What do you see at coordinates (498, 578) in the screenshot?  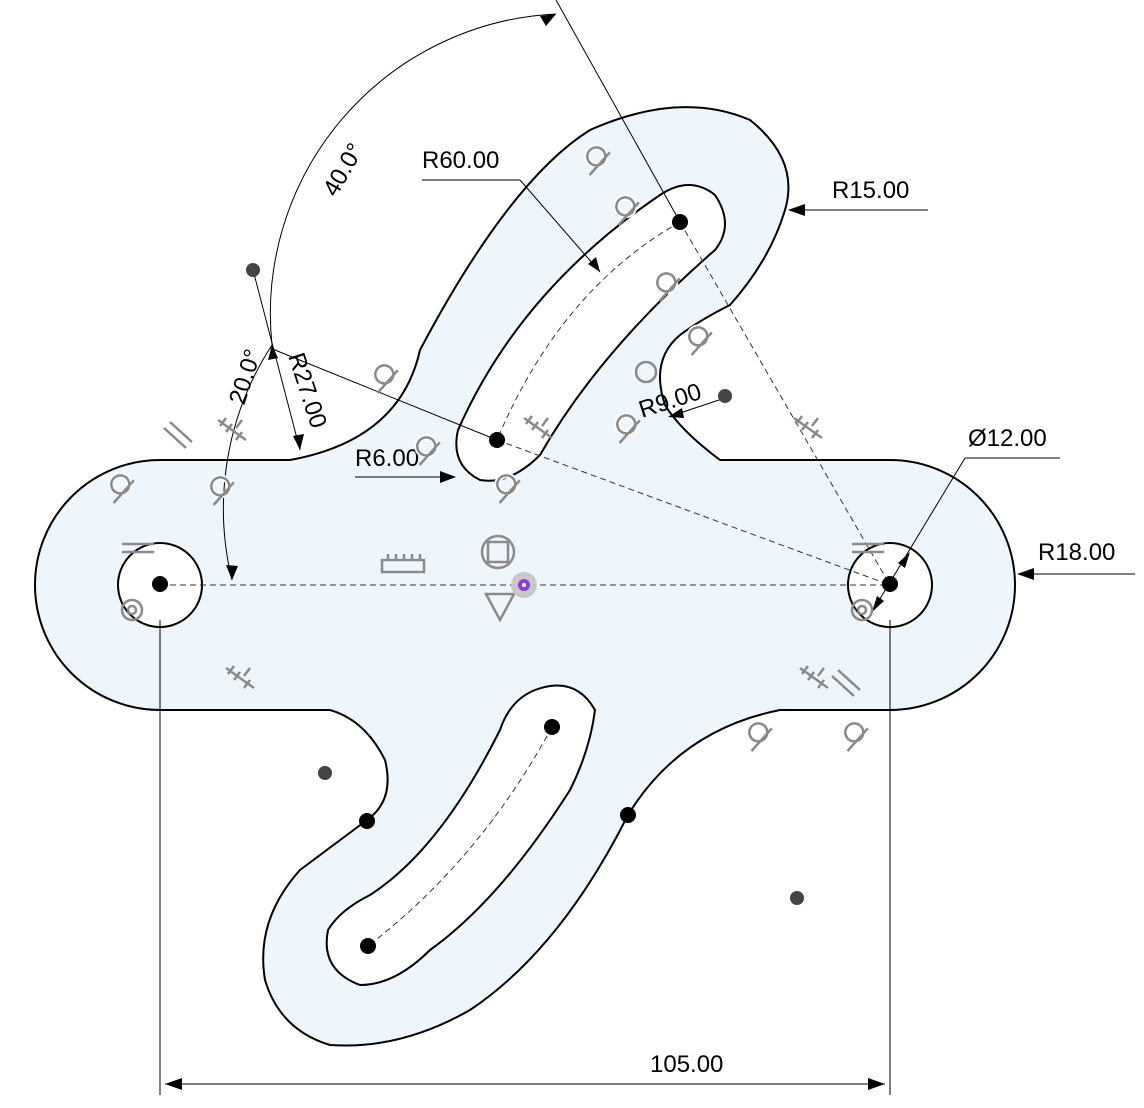 I see `fix-icon` at bounding box center [498, 578].